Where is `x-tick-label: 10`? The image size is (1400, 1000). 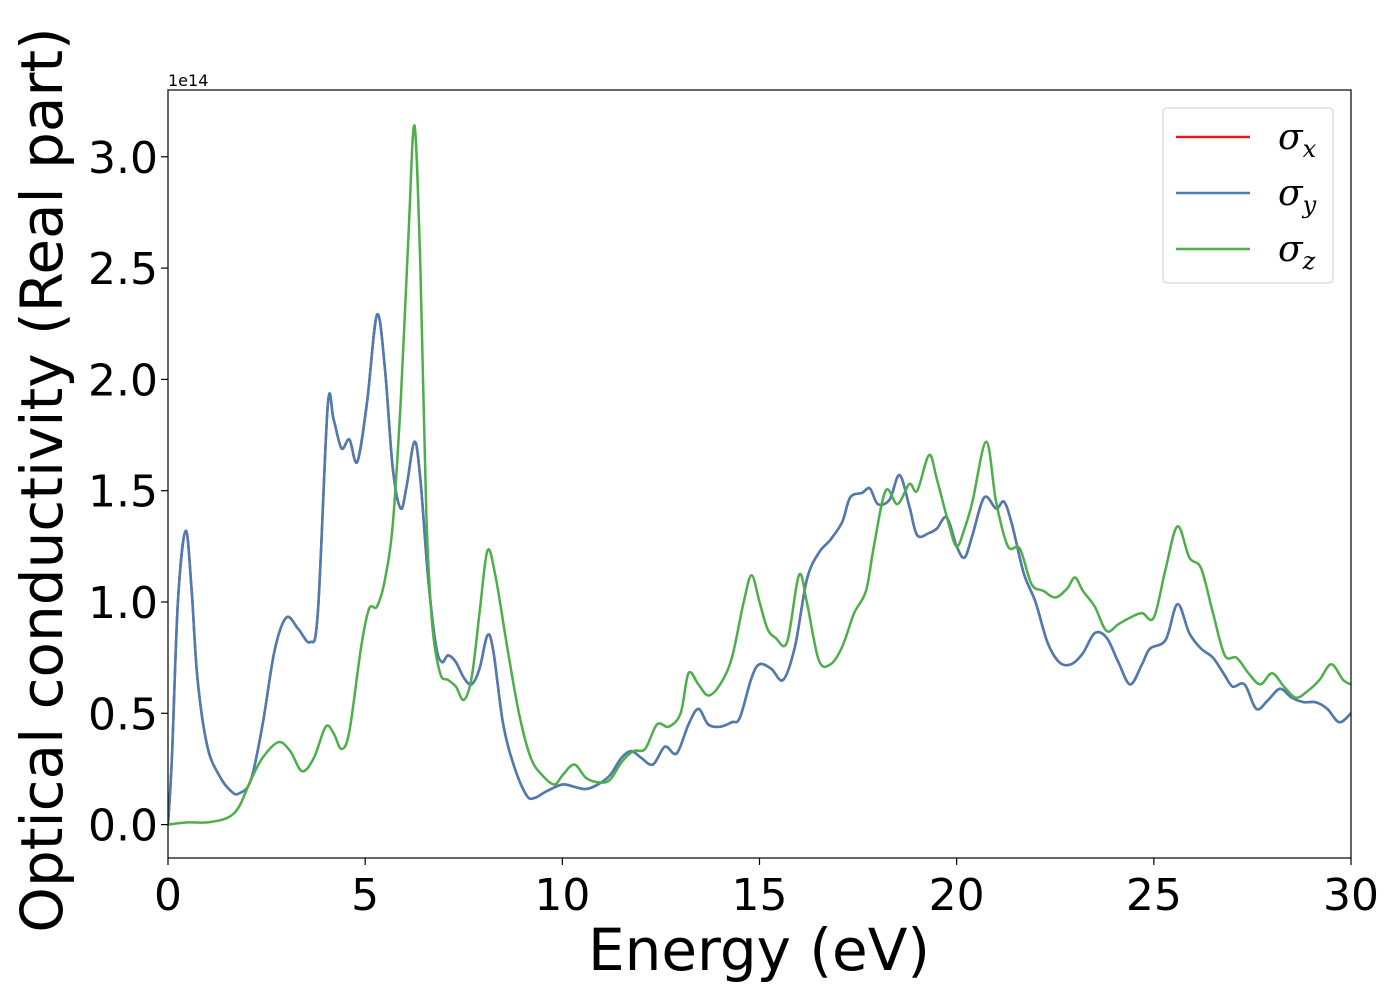
x-tick-label: 10 is located at coordinates (562, 895).